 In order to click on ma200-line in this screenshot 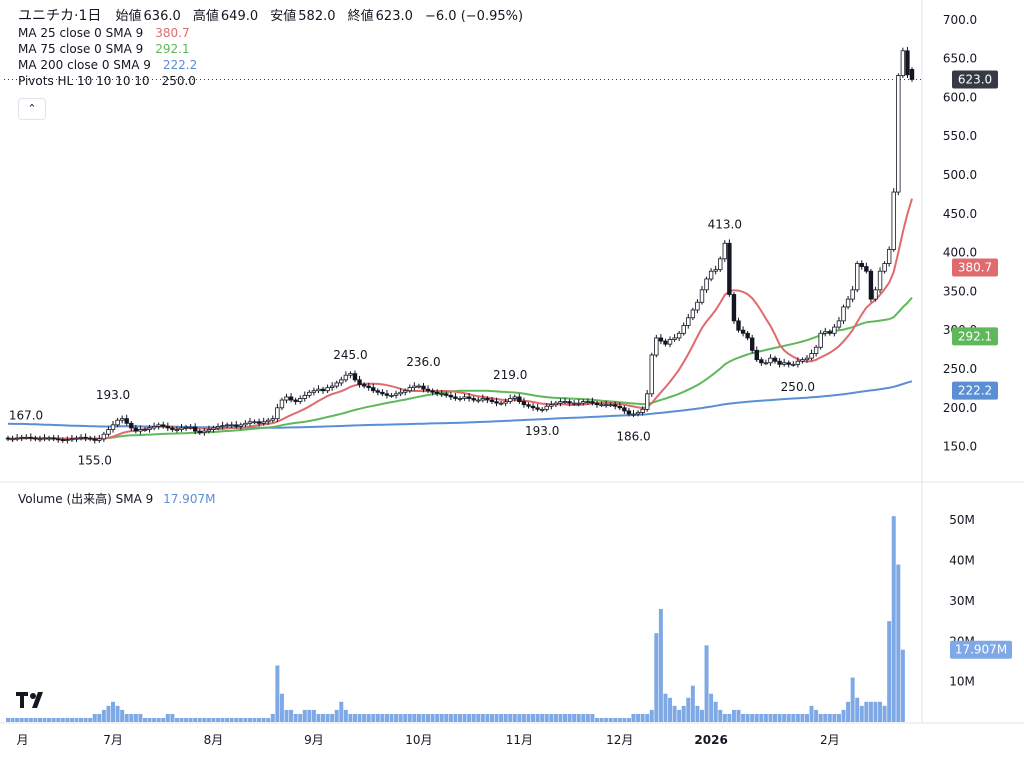, I will do `click(460, 404)`.